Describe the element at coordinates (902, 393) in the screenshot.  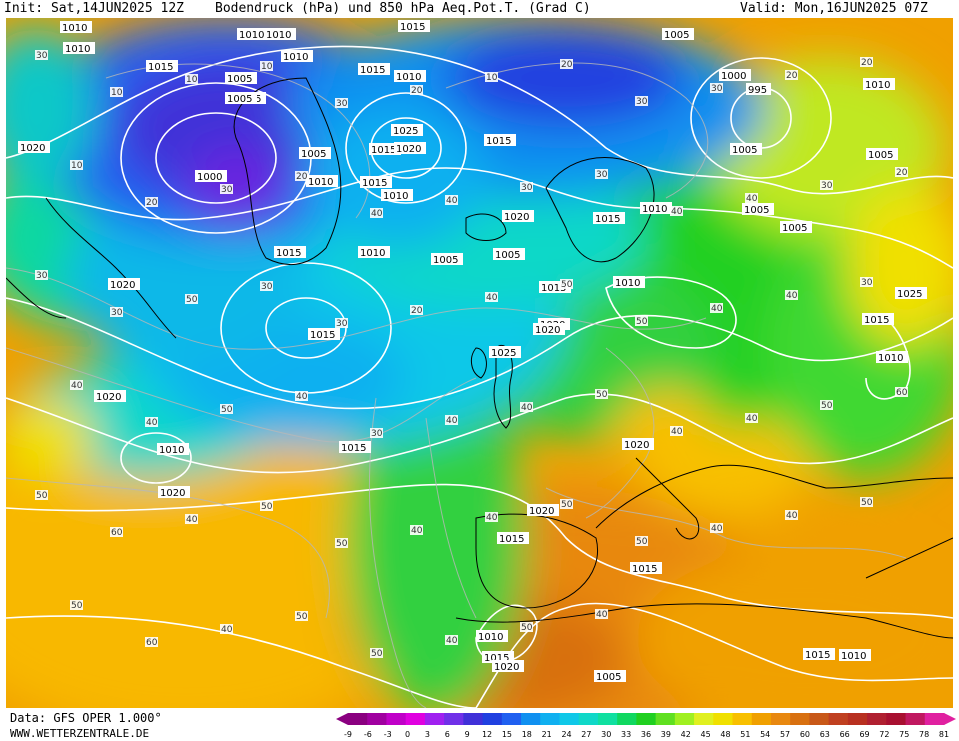
I see `theta-label: 60` at that location.